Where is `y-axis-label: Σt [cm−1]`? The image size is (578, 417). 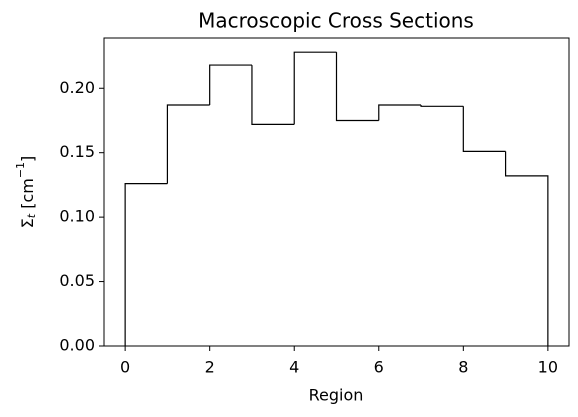 y-axis-label: Σt [cm−1] is located at coordinates (26, 192).